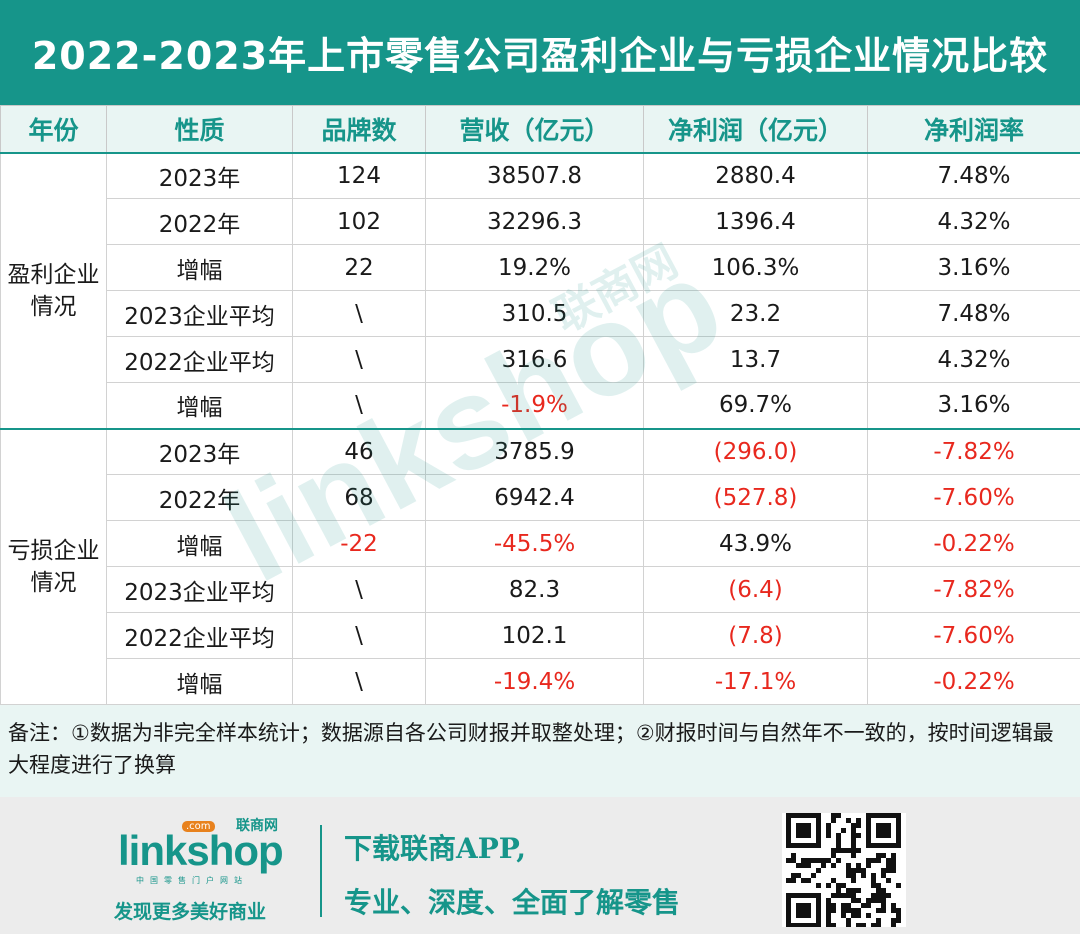  What do you see at coordinates (534, 359) in the screenshot?
I see `cell-revenue: 316.6` at bounding box center [534, 359].